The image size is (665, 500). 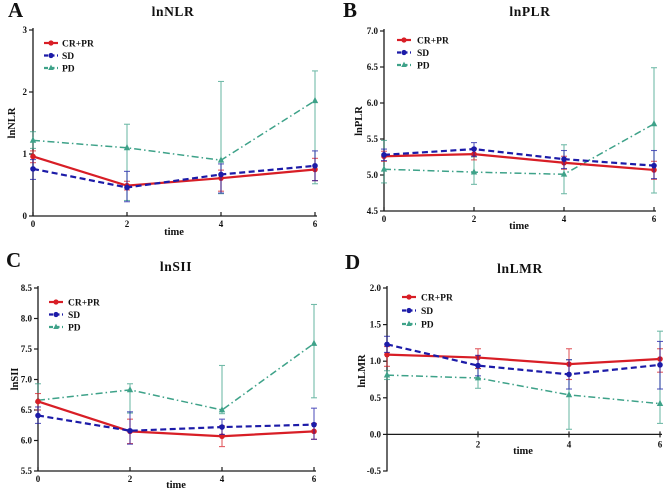 I want to click on panel-a-letter: A, so click(x=16, y=11).